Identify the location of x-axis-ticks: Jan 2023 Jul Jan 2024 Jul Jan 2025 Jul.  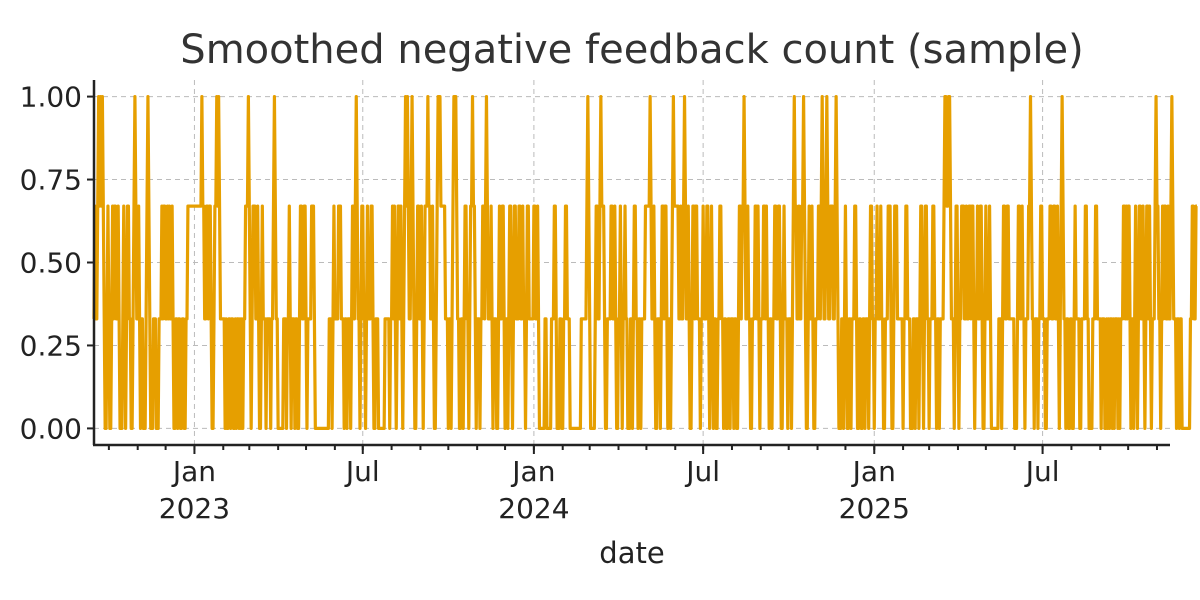
(632, 485).